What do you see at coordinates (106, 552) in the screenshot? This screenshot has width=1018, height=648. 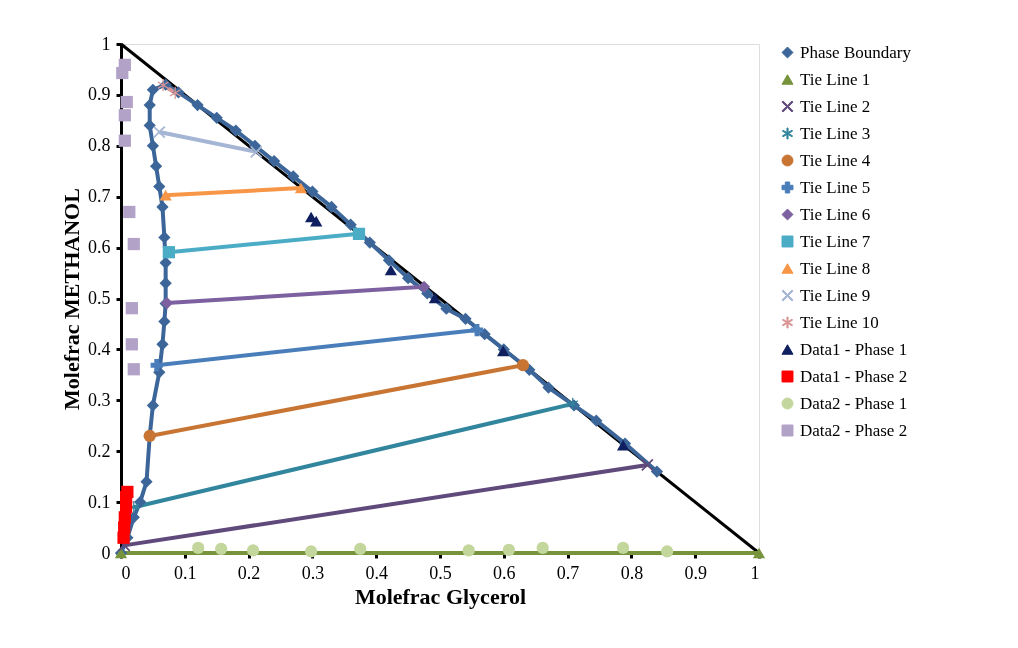 I see `y-tick-label: 0` at bounding box center [106, 552].